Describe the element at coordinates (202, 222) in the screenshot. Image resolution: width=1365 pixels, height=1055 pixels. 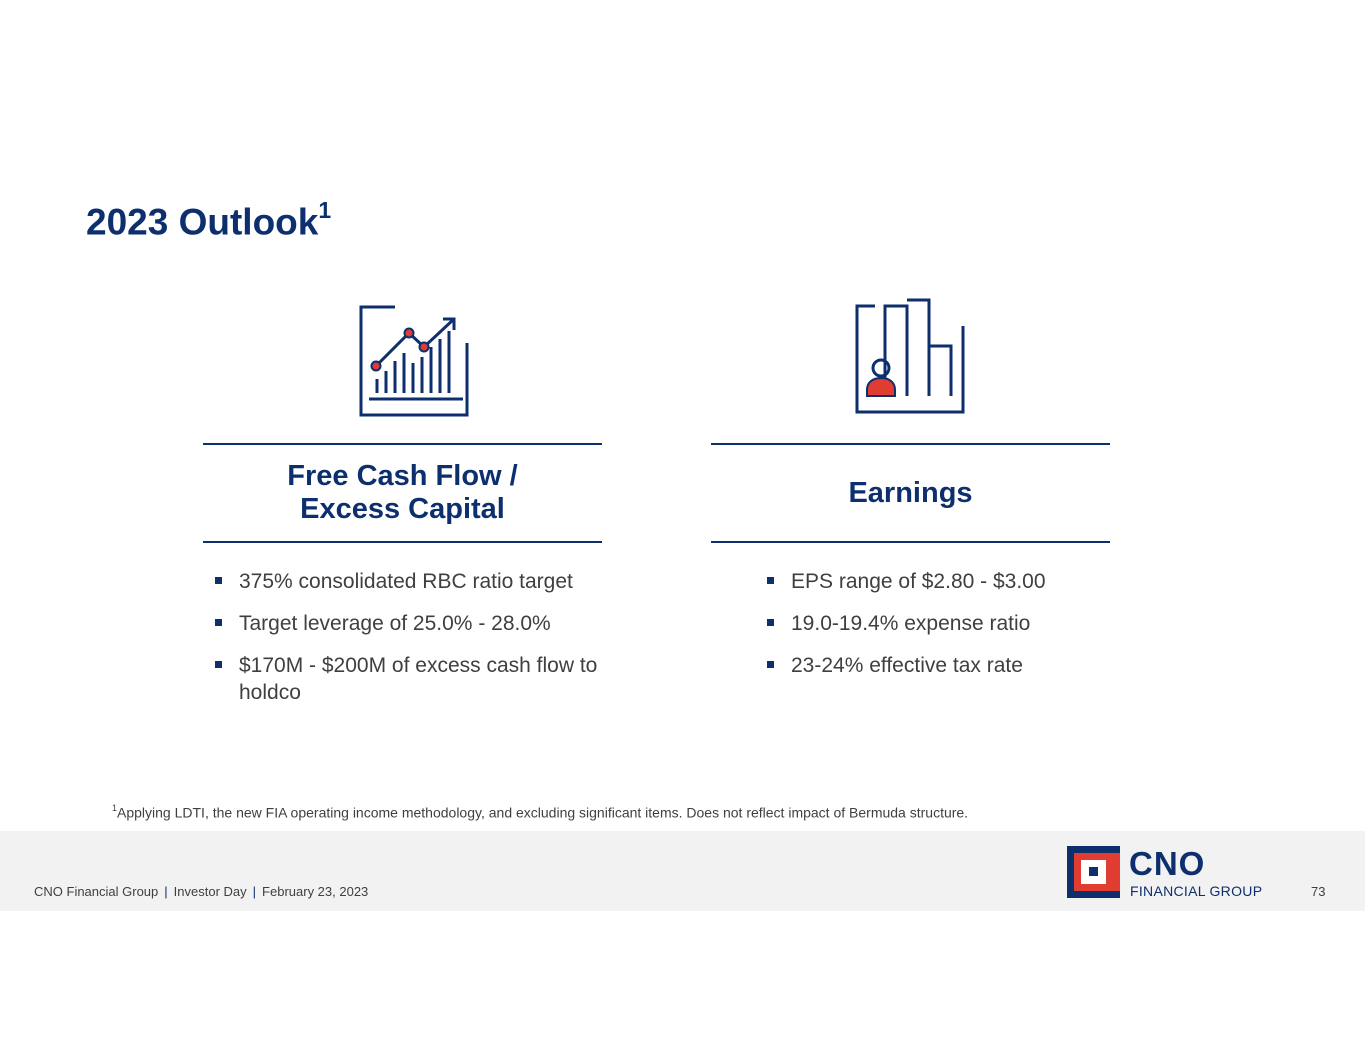
I see `slide-title-text: 2023 Outlook` at that location.